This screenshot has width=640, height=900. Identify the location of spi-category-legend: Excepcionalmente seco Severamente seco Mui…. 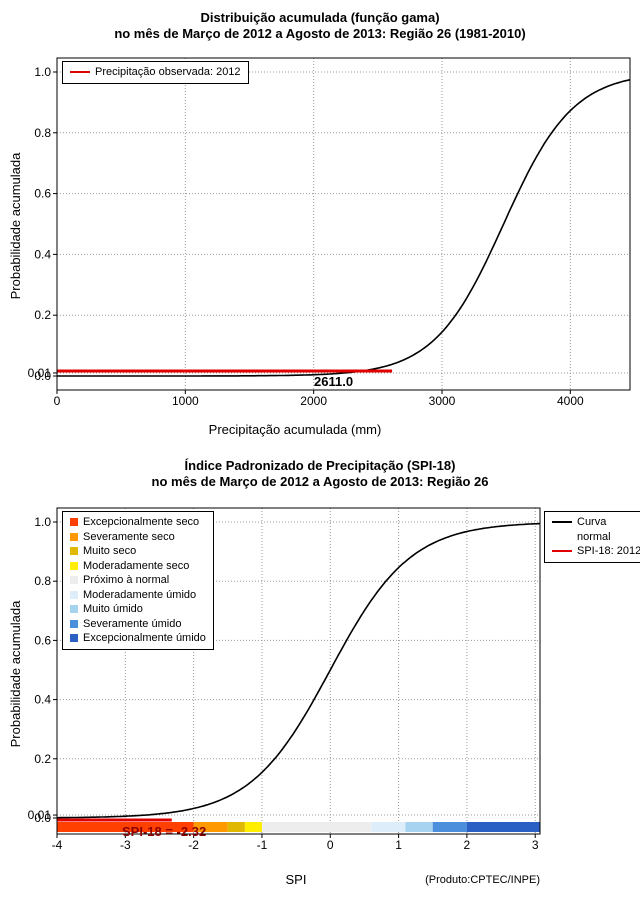
(138, 580).